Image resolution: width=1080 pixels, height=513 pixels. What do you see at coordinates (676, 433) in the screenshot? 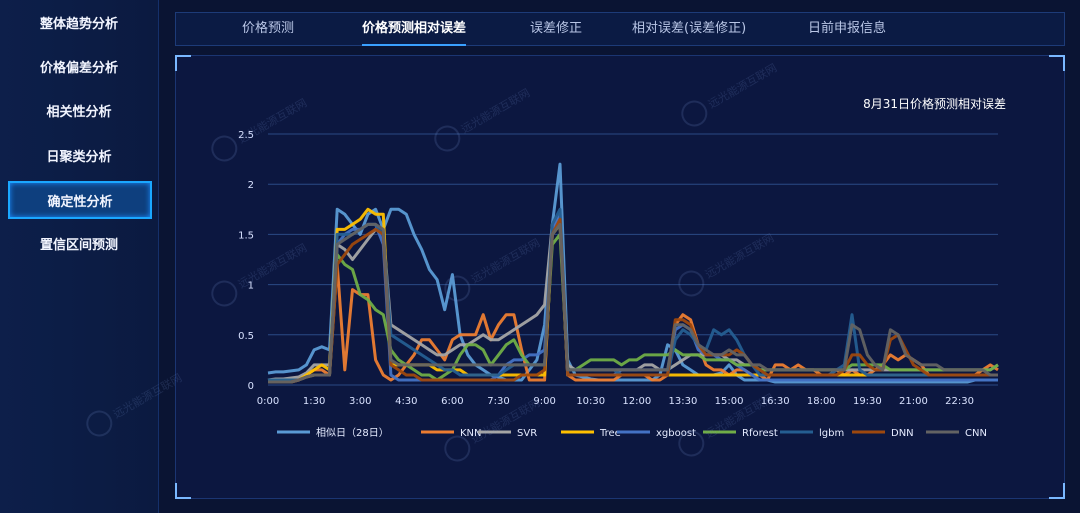
I see `legend-label: xgboost` at bounding box center [676, 433].